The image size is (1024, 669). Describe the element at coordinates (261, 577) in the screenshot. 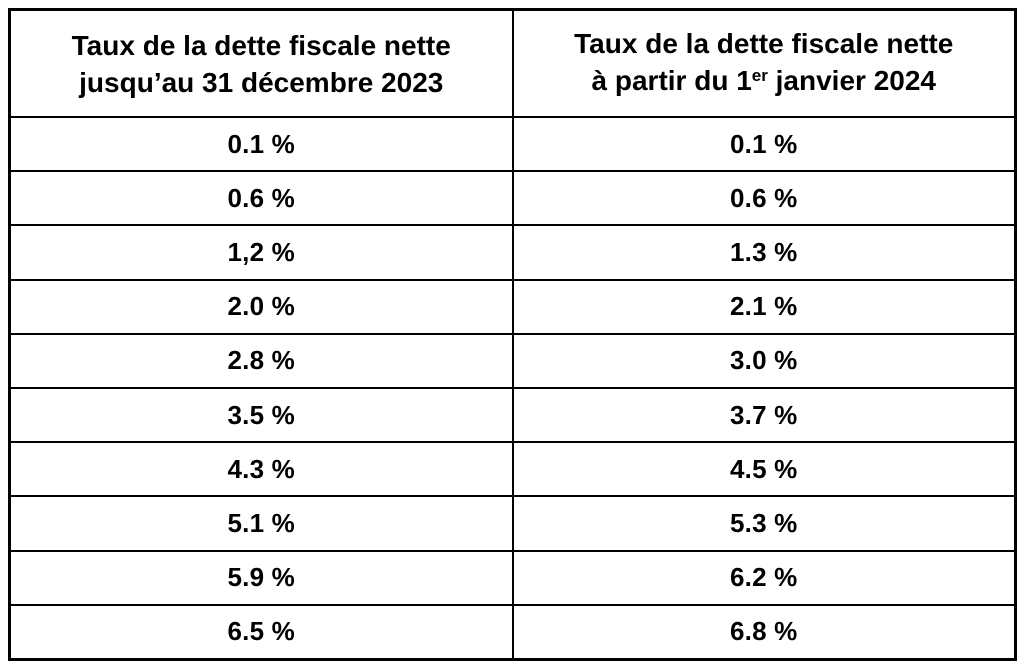

I see `rate-cell-old: 5.9 %` at that location.